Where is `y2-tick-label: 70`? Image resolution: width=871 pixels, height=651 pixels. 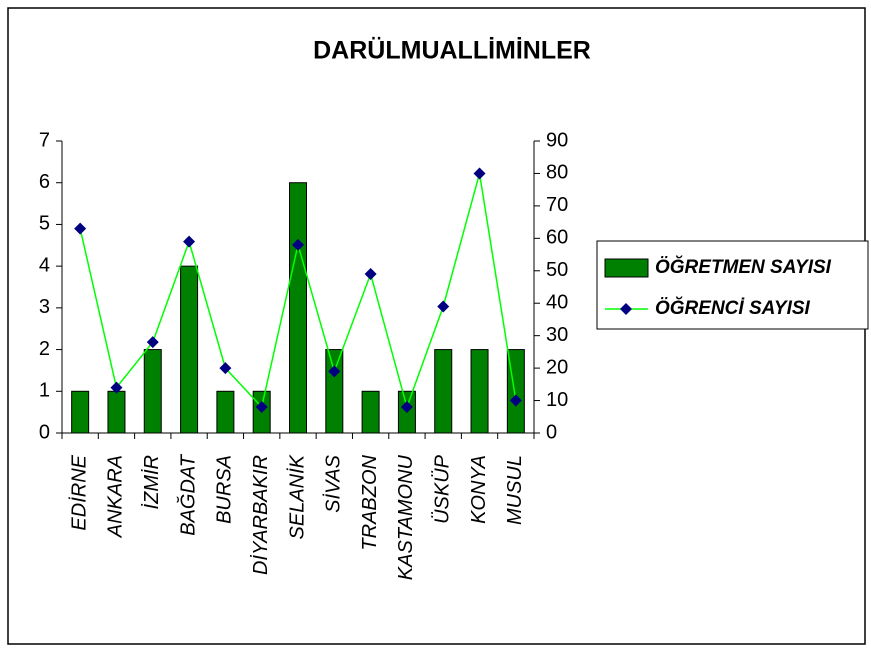
y2-tick-label: 70 is located at coordinates (557, 205).